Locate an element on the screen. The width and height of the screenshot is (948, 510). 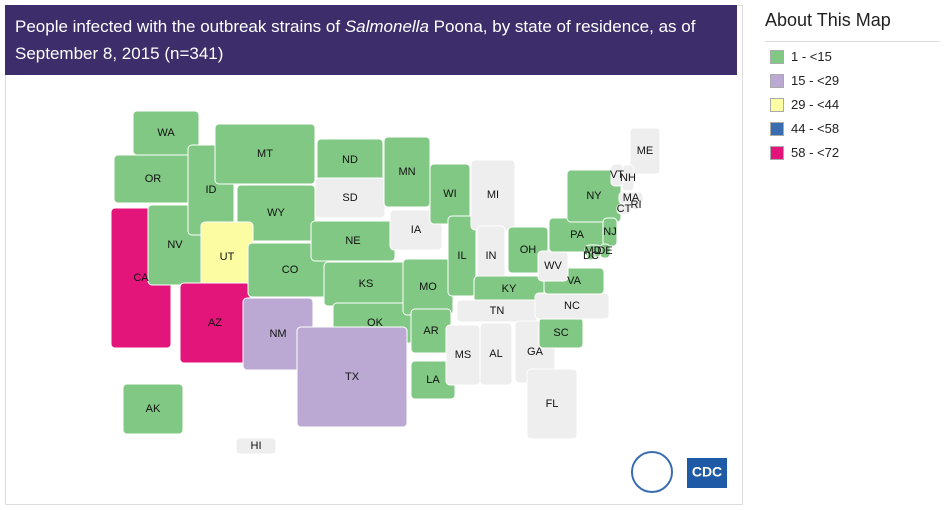
state-label: AL is located at coordinates (495, 354).